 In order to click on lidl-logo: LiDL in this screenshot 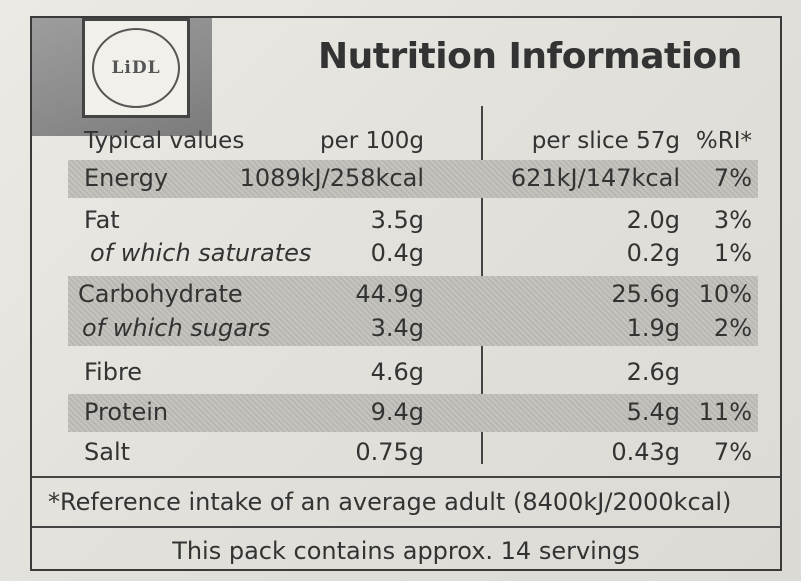, I will do `click(136, 68)`.